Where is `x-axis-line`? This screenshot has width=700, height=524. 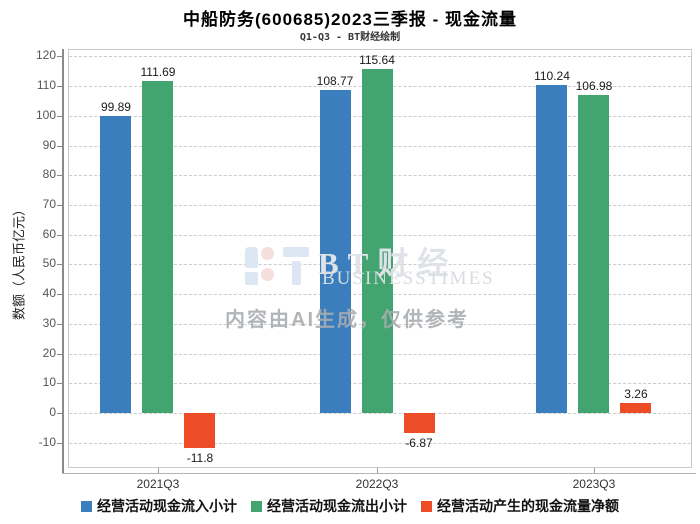
x-axis-line is located at coordinates (379, 473).